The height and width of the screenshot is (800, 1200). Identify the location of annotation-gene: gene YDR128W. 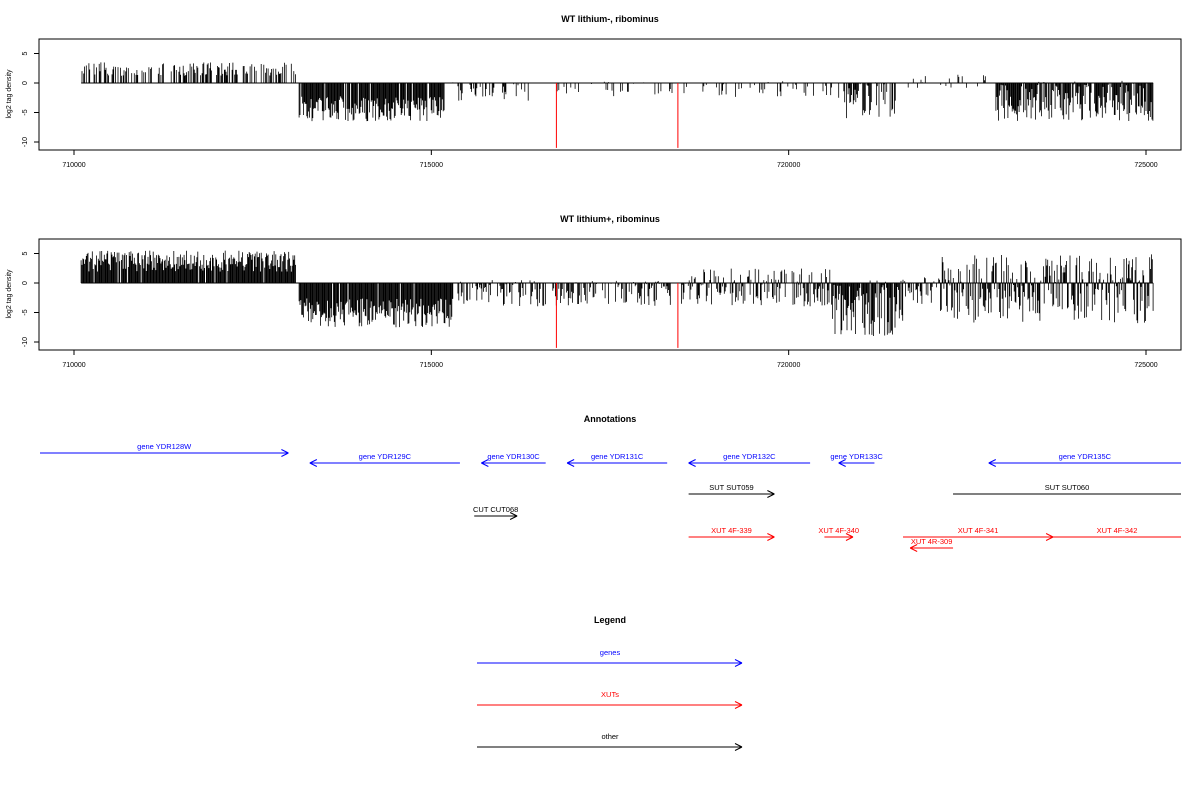
(164, 449).